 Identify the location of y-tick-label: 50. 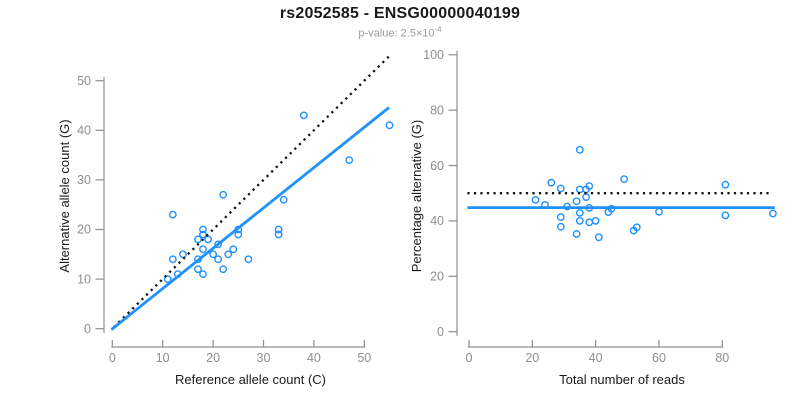
(84, 81).